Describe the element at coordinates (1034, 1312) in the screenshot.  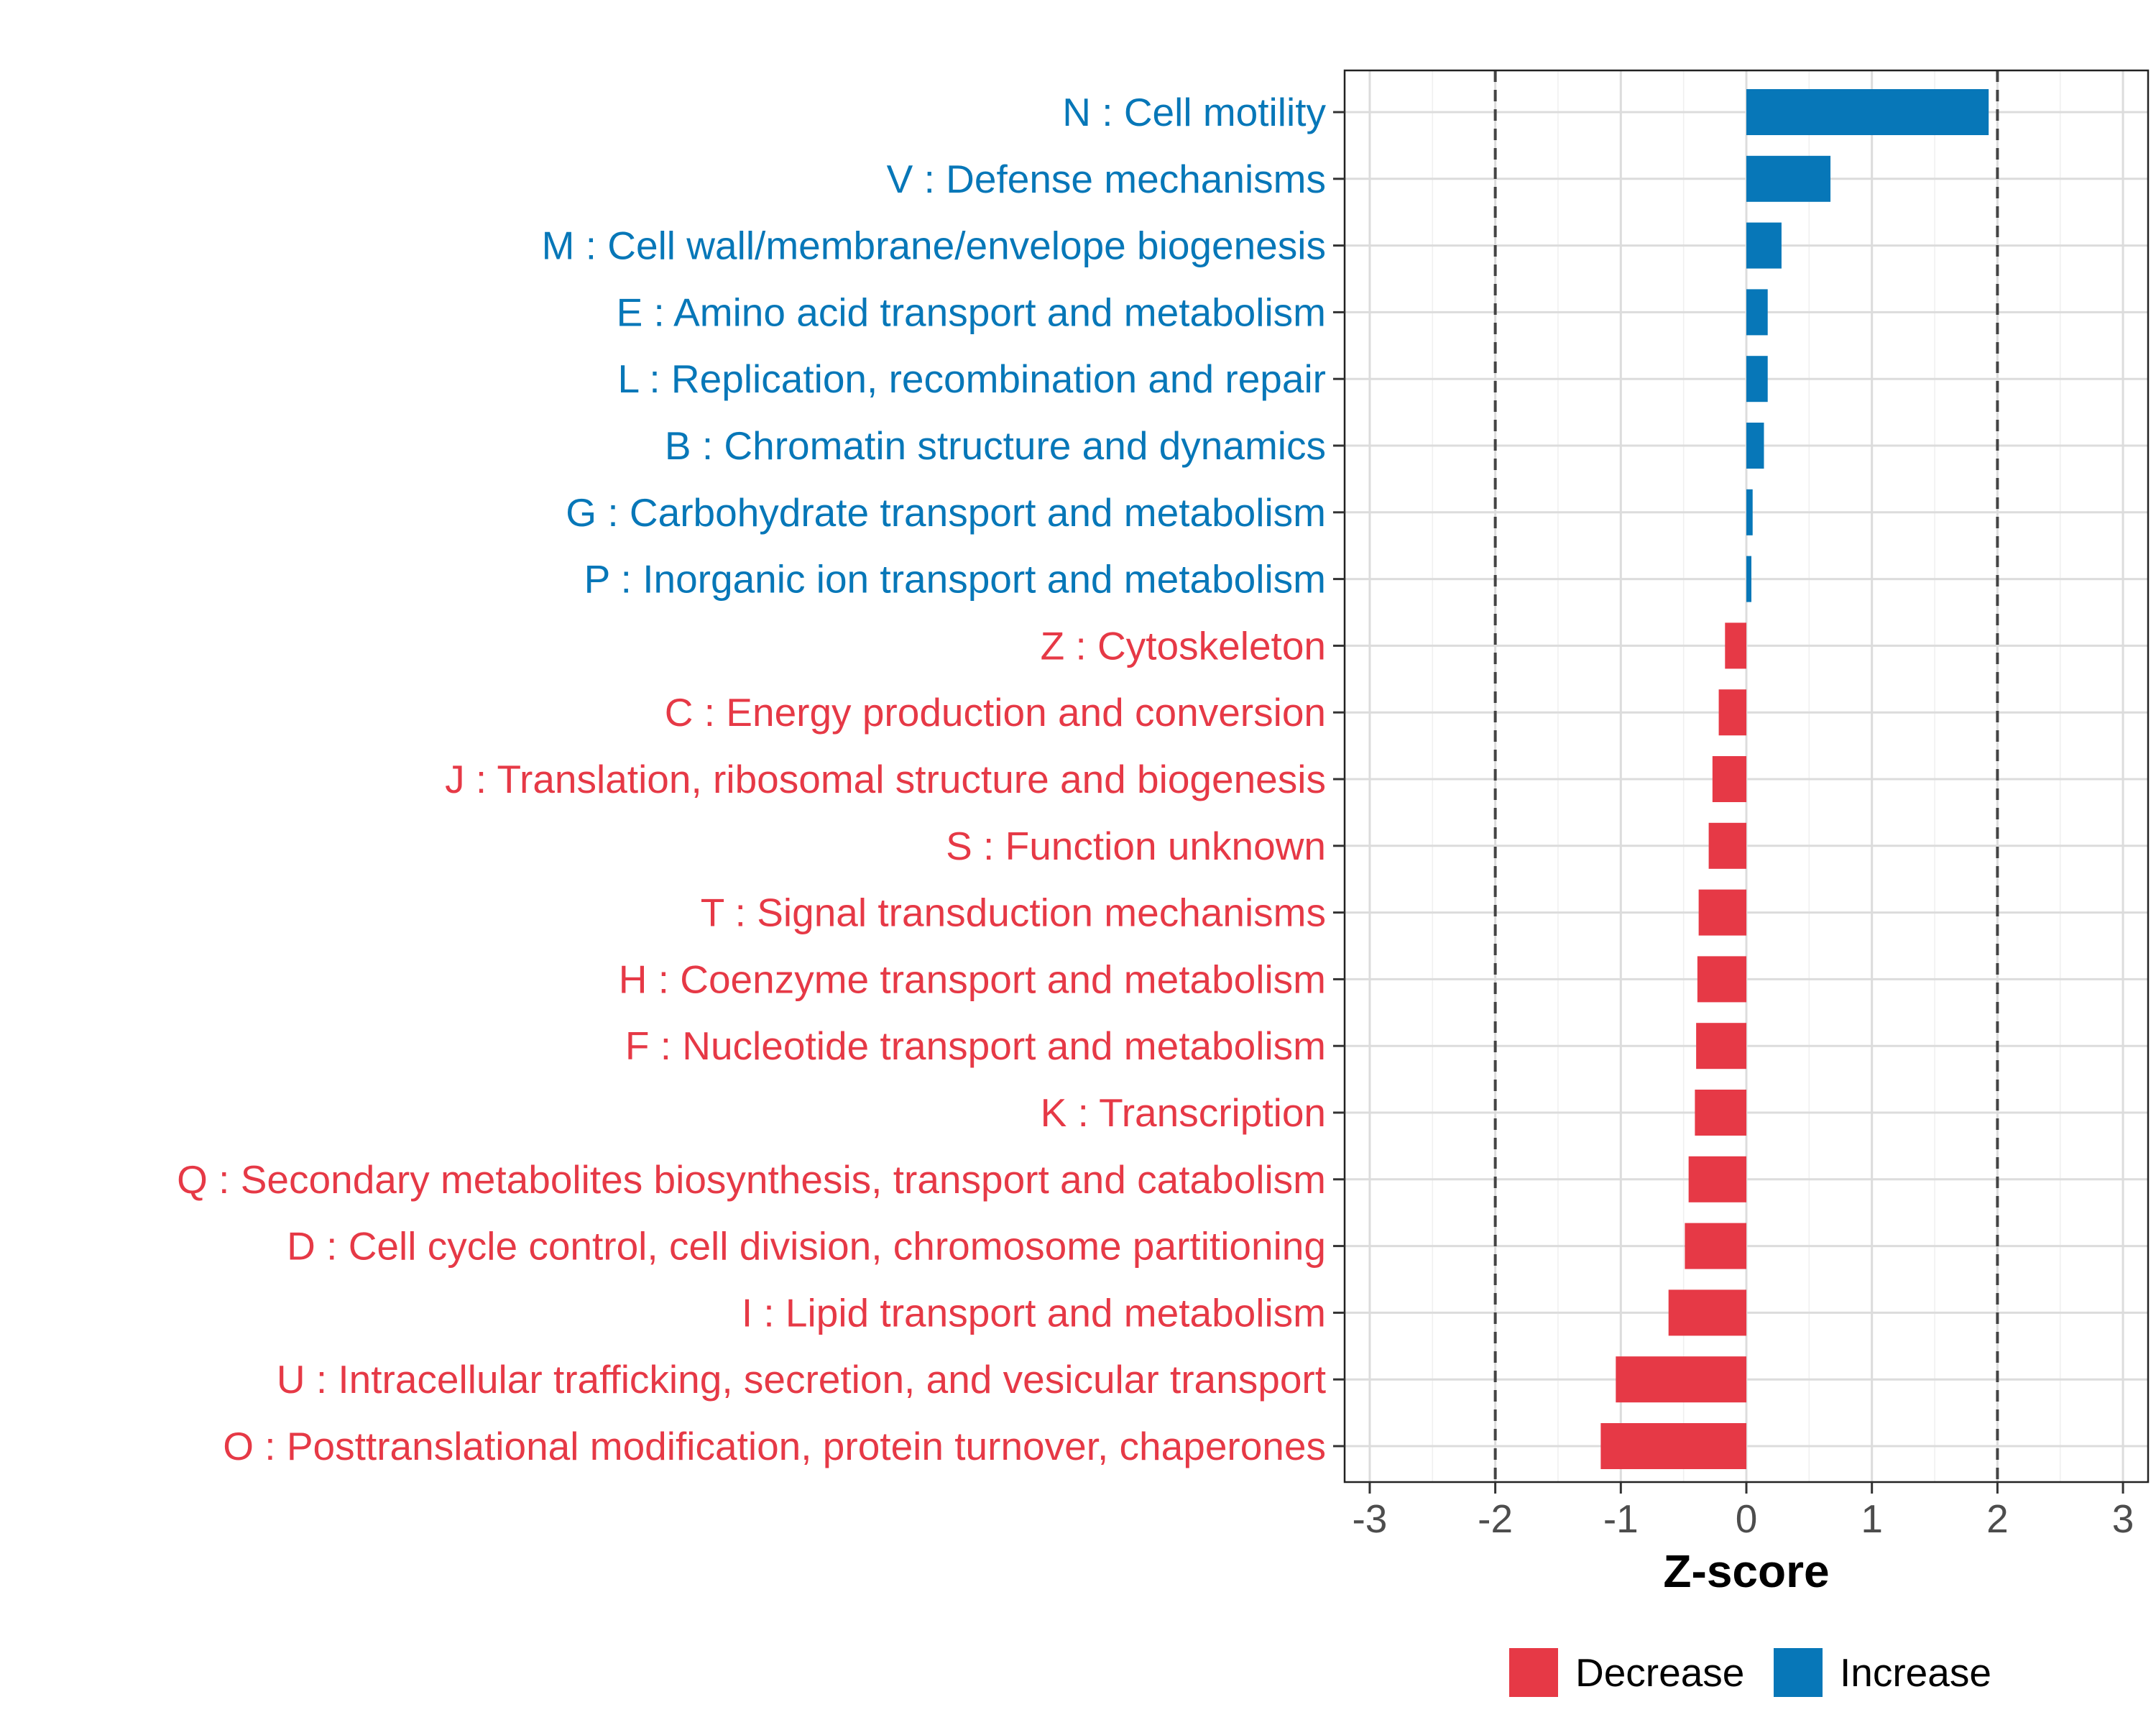
I see `y-tick-label: I : Lipid transport and metabolism` at that location.